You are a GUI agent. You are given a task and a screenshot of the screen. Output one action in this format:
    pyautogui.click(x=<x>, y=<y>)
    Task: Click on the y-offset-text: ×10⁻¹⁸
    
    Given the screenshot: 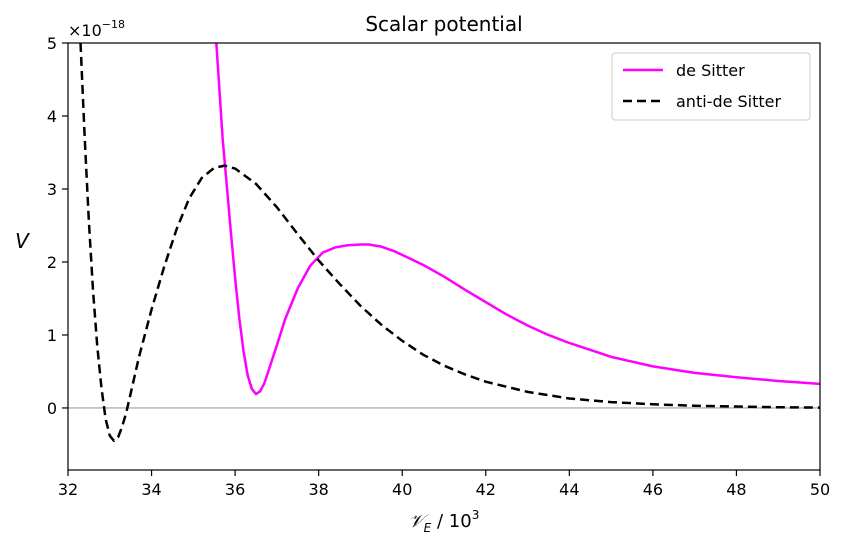 What is the action you would take?
    pyautogui.click(x=96, y=29)
    